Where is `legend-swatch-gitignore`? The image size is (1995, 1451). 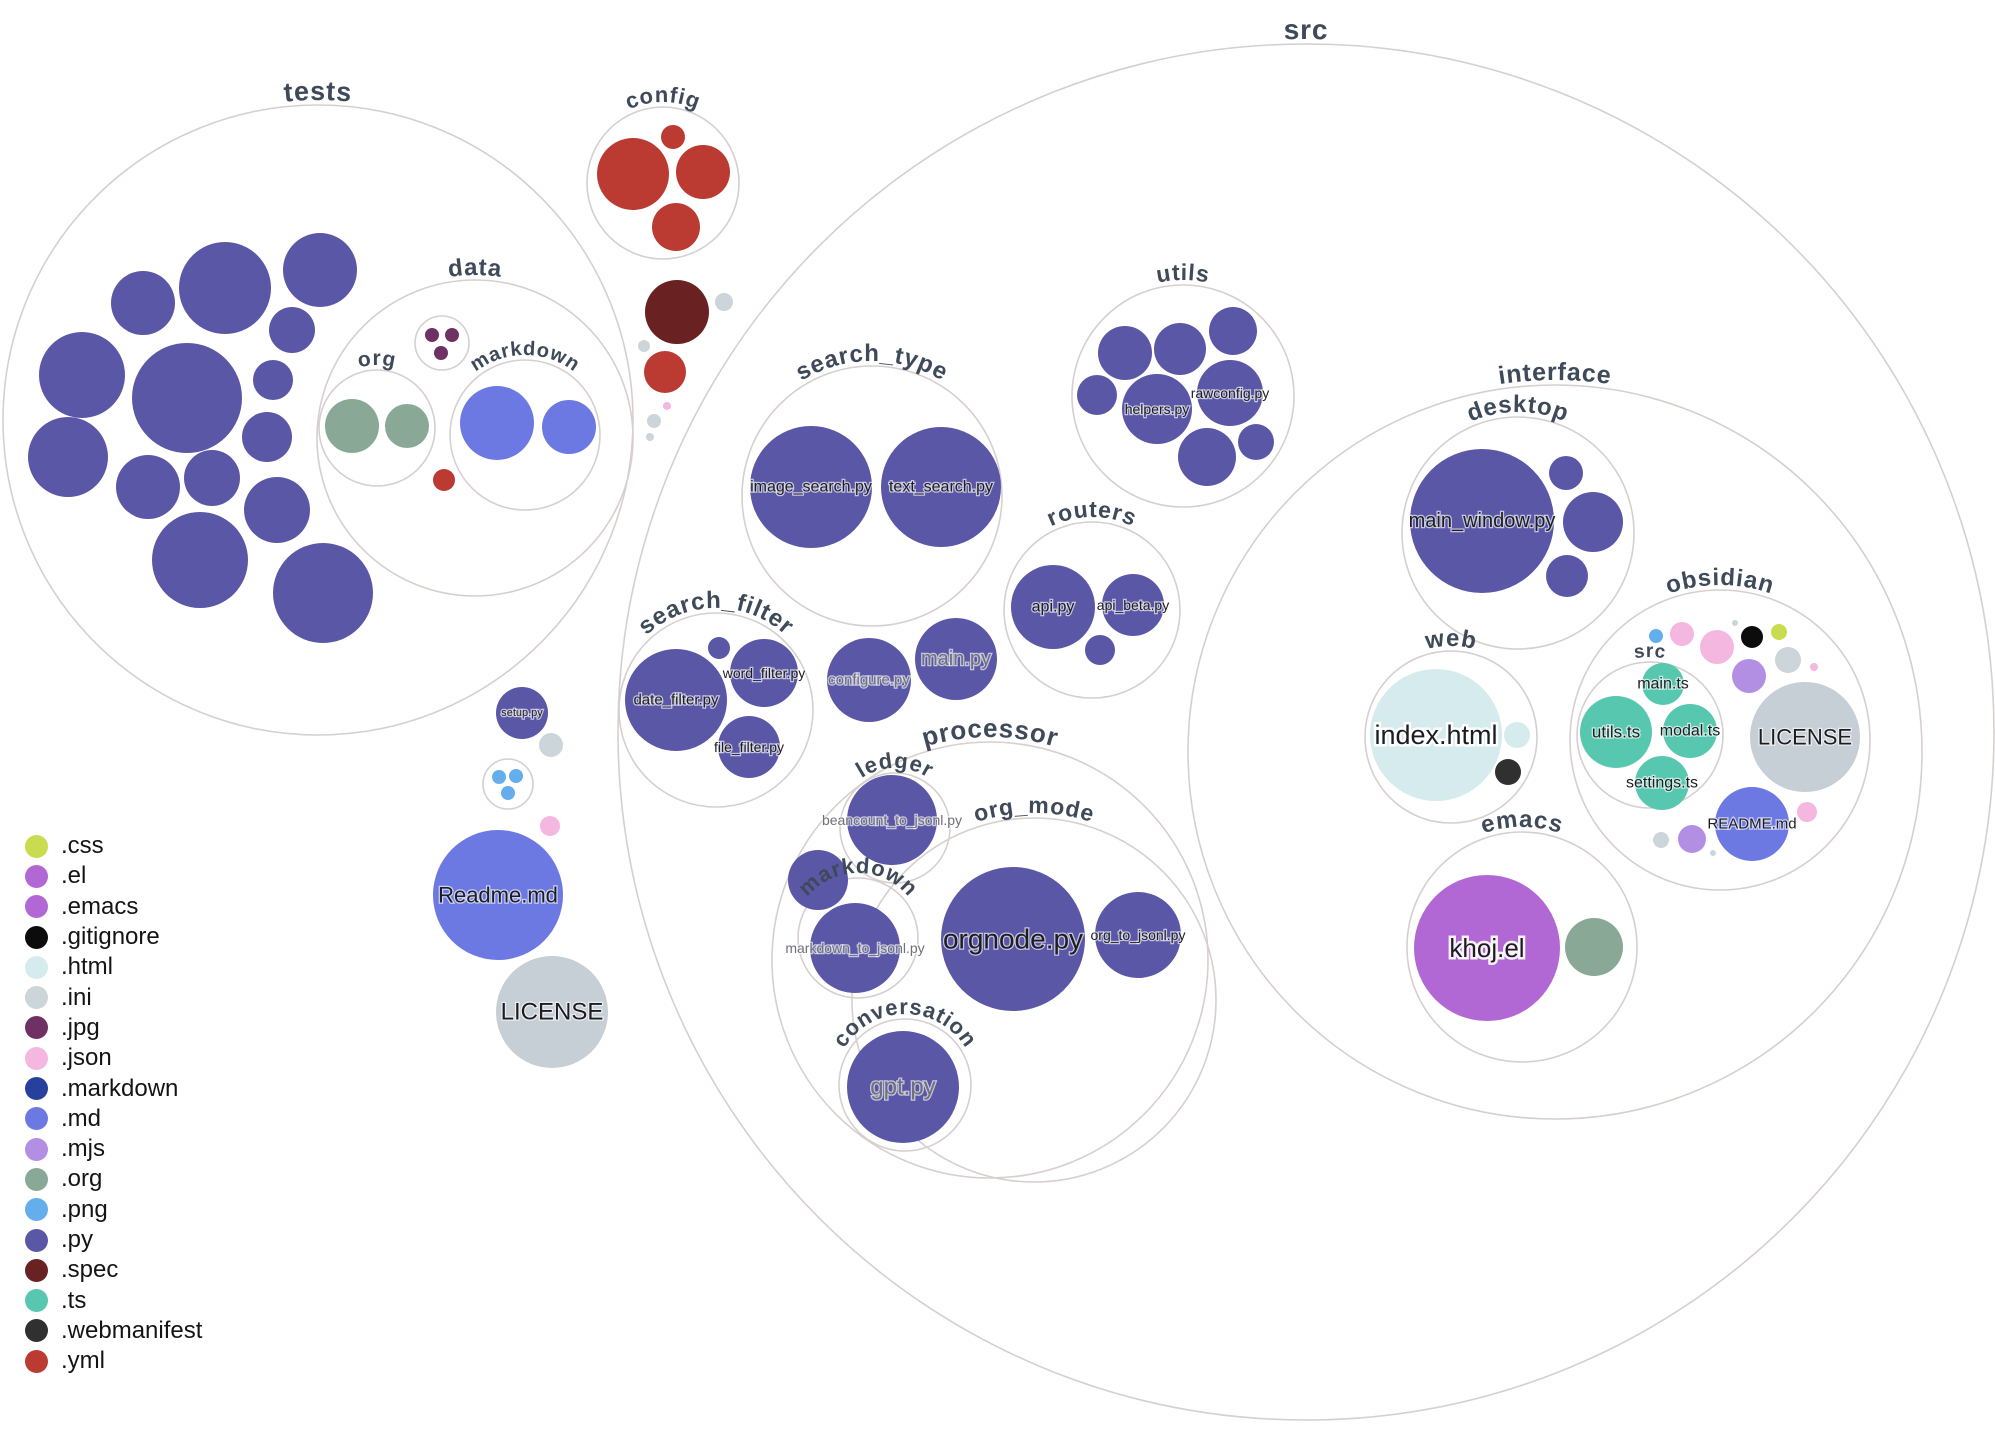
legend-swatch-gitignore is located at coordinates (36, 937).